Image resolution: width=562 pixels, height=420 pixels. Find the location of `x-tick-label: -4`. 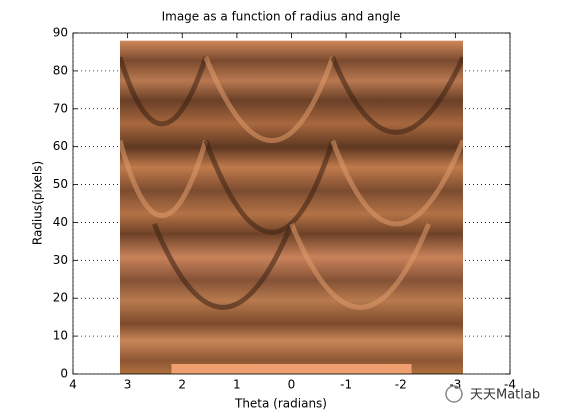

x-tick-label: -4 is located at coordinates (510, 385).